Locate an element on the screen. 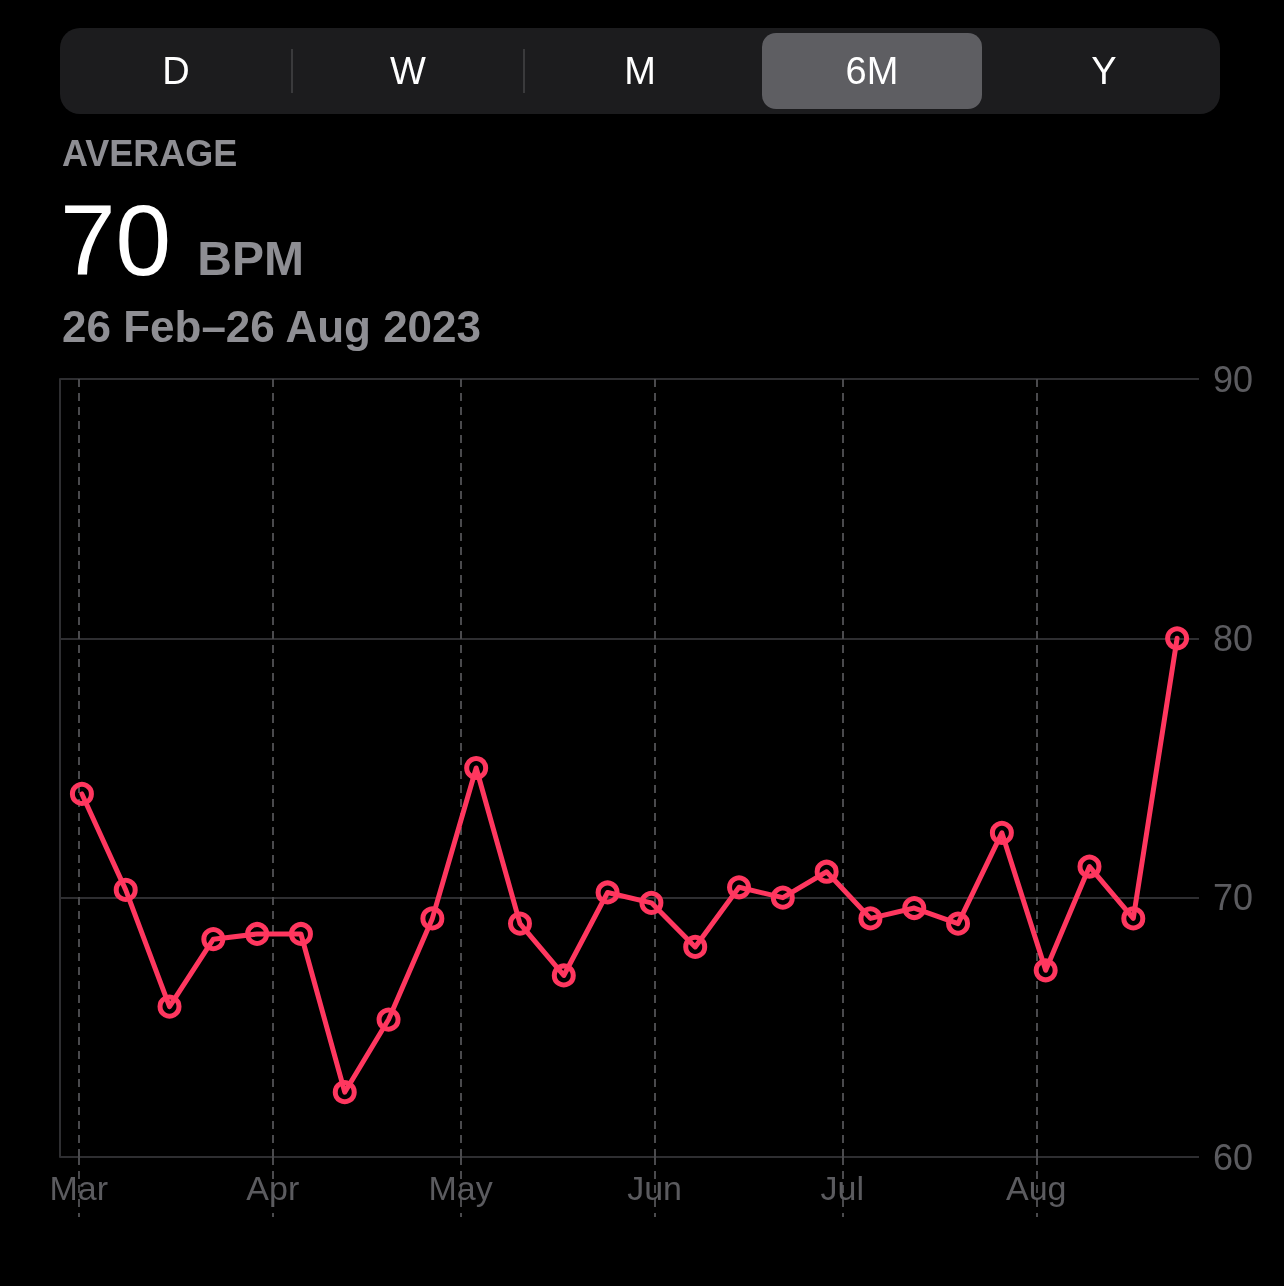 The height and width of the screenshot is (1286, 1284). x-tick-label: Jun is located at coordinates (654, 1188).